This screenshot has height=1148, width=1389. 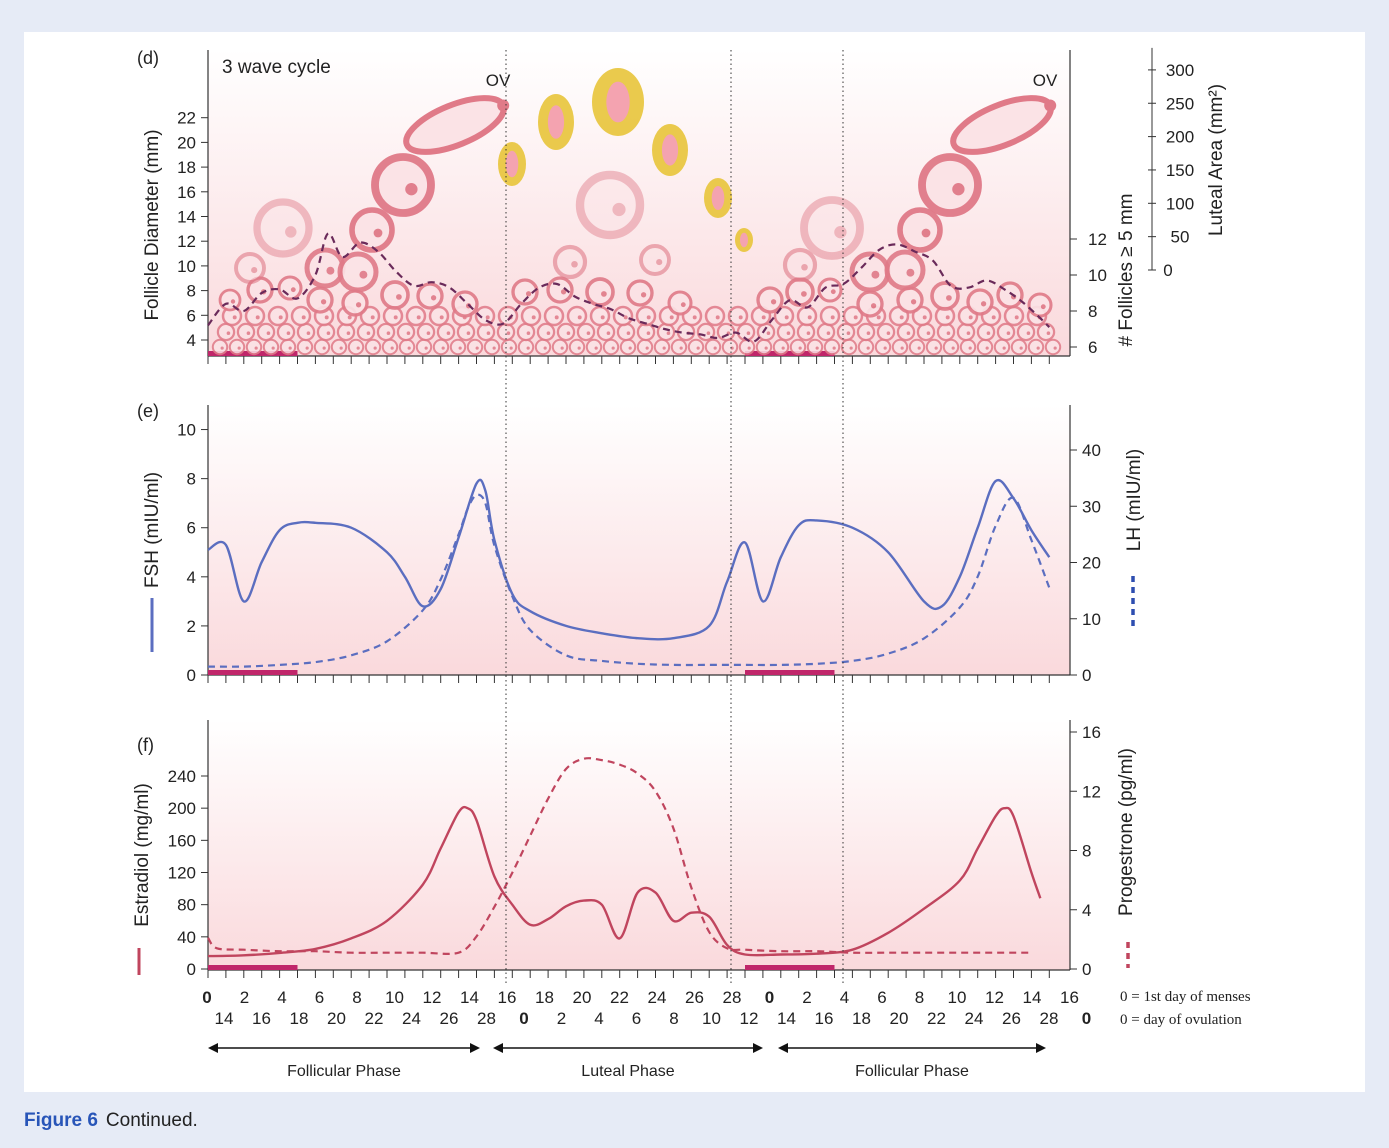 What do you see at coordinates (1216, 160) in the screenshot?
I see `ylabel-luteal-area: Luteal Area (mm²)` at bounding box center [1216, 160].